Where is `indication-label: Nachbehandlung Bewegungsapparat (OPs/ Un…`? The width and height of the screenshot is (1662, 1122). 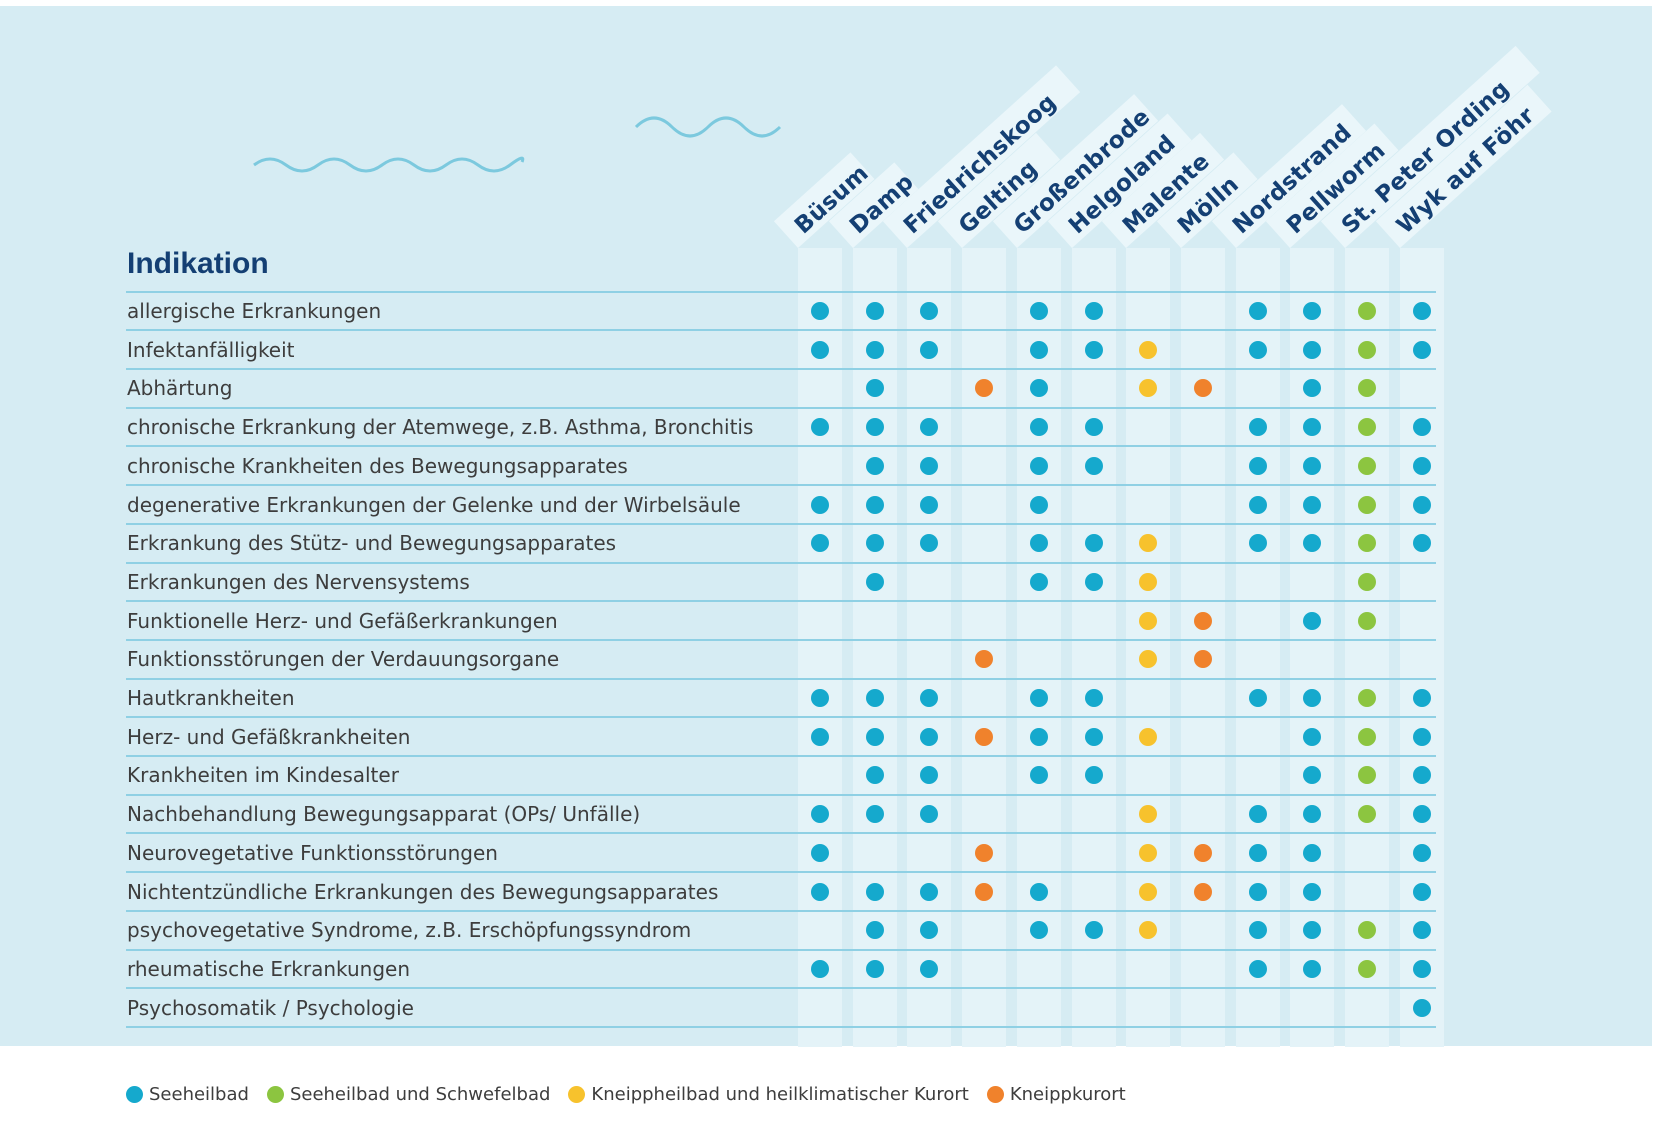 indication-label: Nachbehandlung Bewegungsapparat (OPs/ Un… is located at coordinates (384, 814).